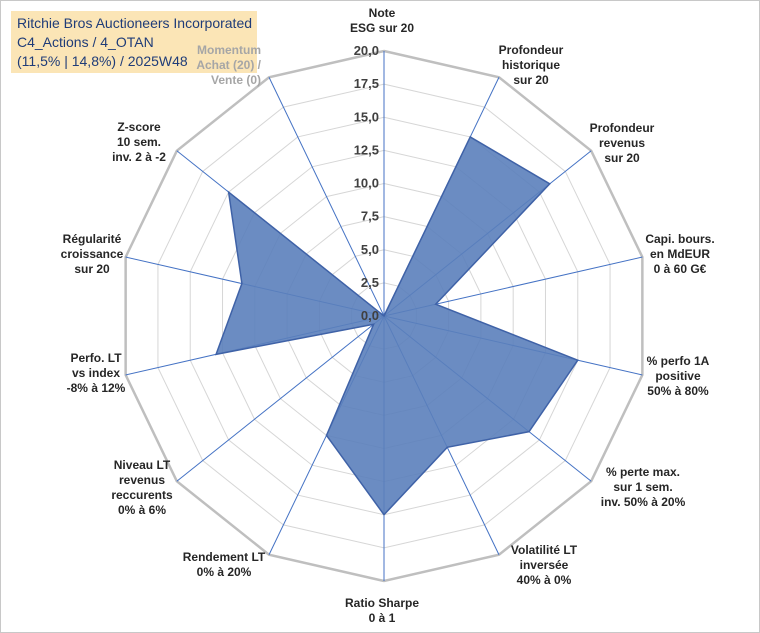 The image size is (760, 633). I want to click on axis-label-z-score: Z-score 10 sem. inv. 2 à -2, so click(139, 142).